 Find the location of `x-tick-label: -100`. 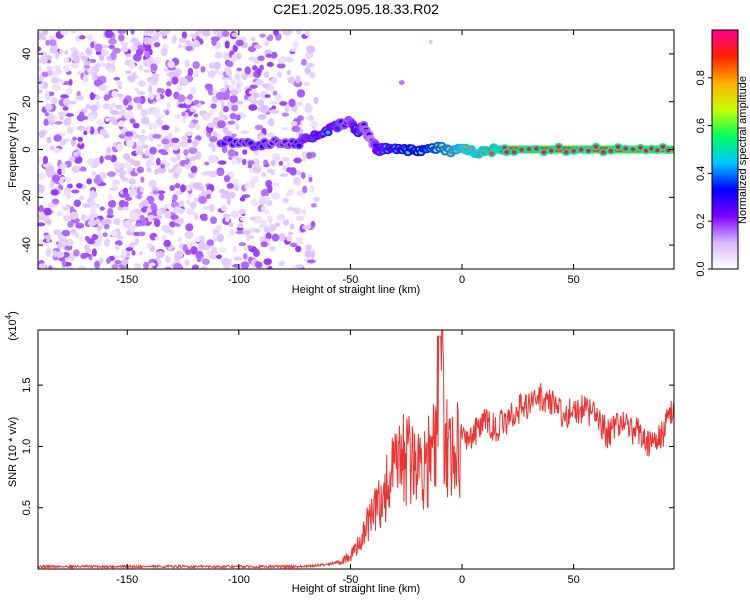

x-tick-label: -100 is located at coordinates (239, 580).